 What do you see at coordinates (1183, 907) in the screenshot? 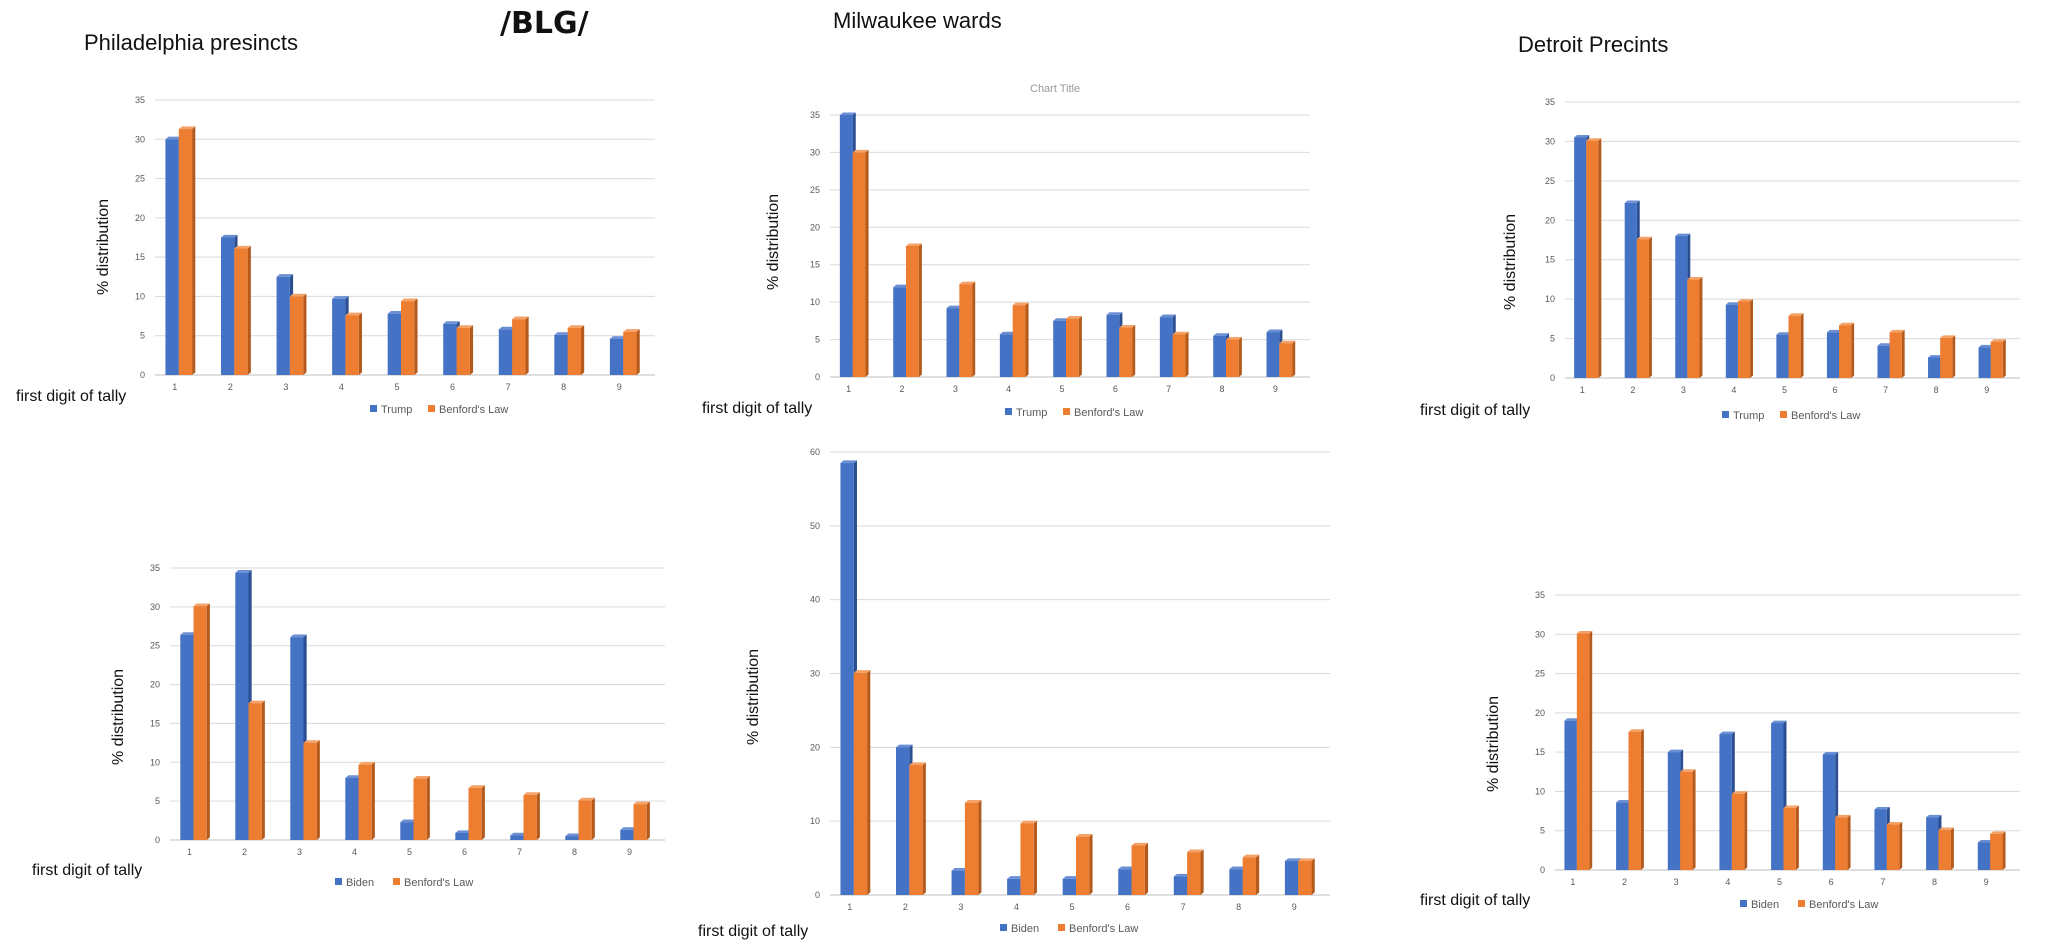
I see `x-tick-label: 7` at bounding box center [1183, 907].